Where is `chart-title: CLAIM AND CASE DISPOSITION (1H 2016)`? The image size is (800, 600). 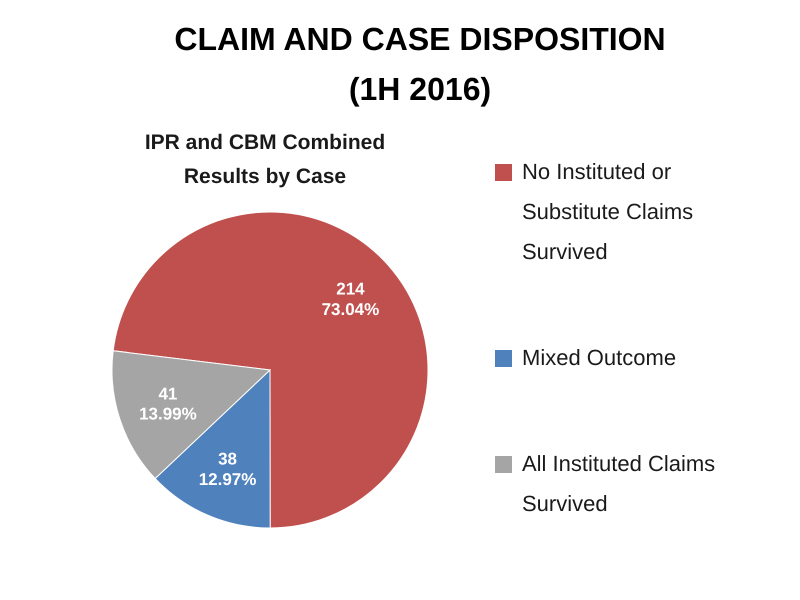 chart-title: CLAIM AND CASE DISPOSITION (1H 2016) is located at coordinates (420, 64).